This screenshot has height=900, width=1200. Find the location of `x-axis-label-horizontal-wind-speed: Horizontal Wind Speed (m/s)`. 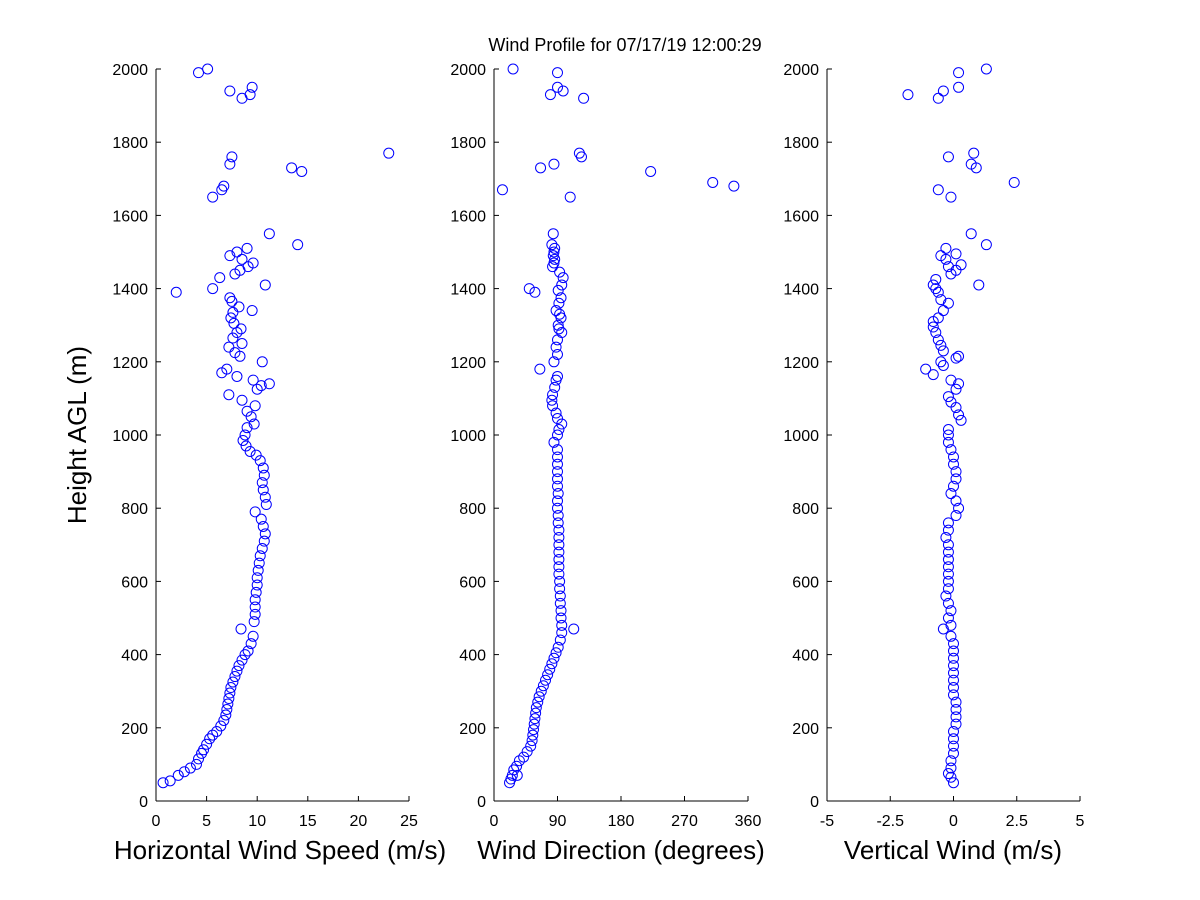

x-axis-label-horizontal-wind-speed: Horizontal Wind Speed (m/s) is located at coordinates (280, 850).